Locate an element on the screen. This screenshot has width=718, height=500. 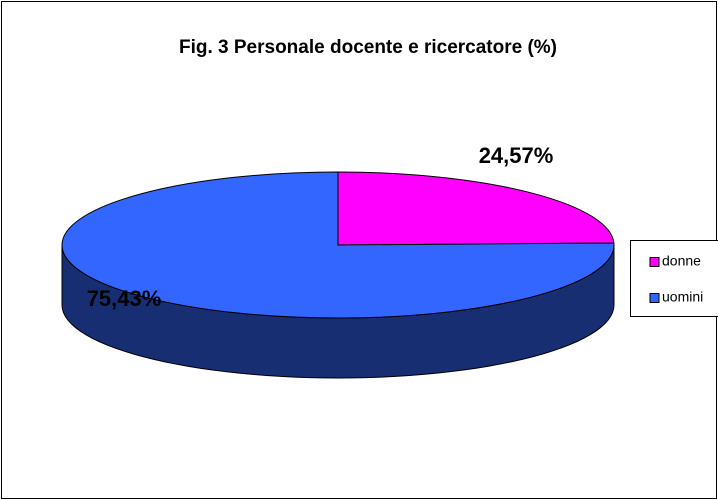
legend-label: donne is located at coordinates (681, 261).